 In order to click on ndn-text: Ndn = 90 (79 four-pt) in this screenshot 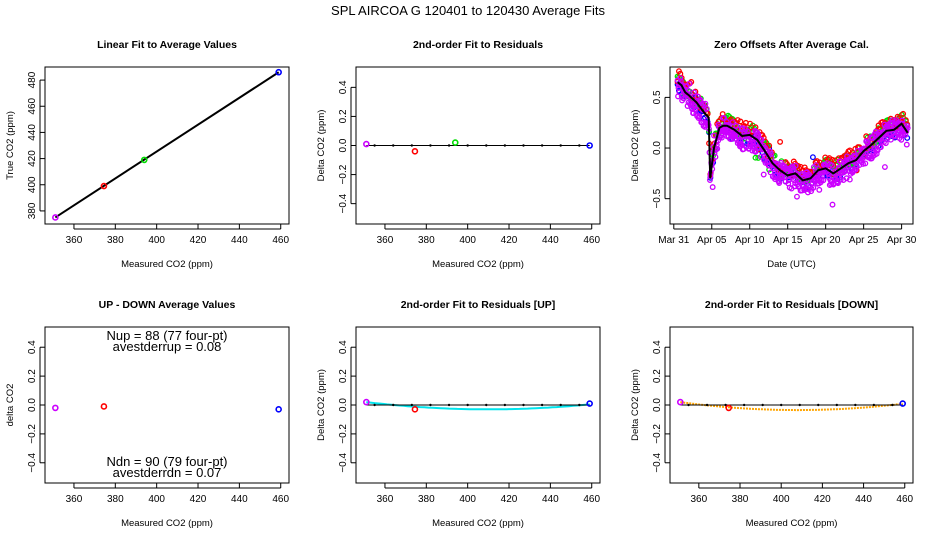, I will do `click(166, 461)`.